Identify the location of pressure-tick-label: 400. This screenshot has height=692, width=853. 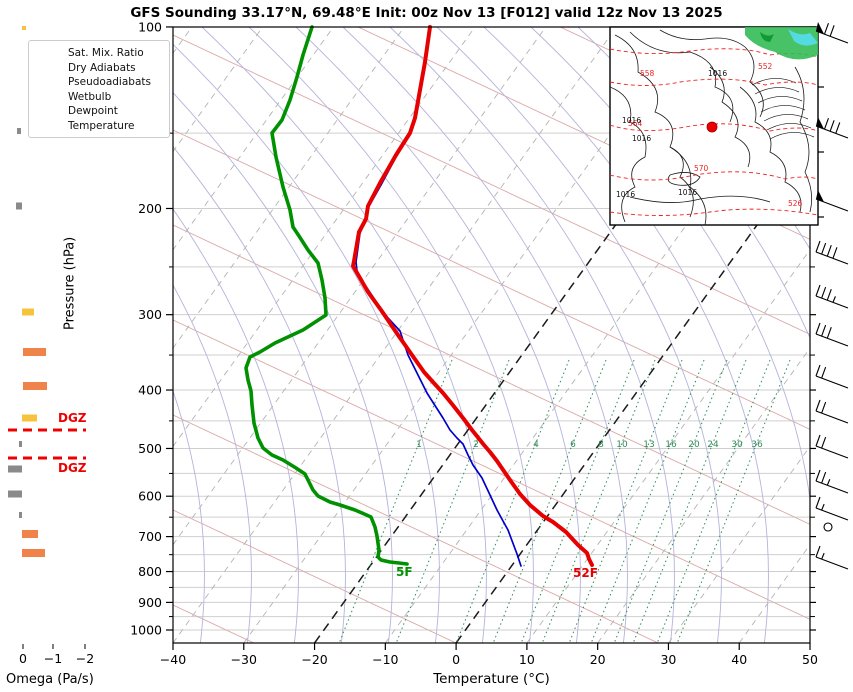
(150, 390).